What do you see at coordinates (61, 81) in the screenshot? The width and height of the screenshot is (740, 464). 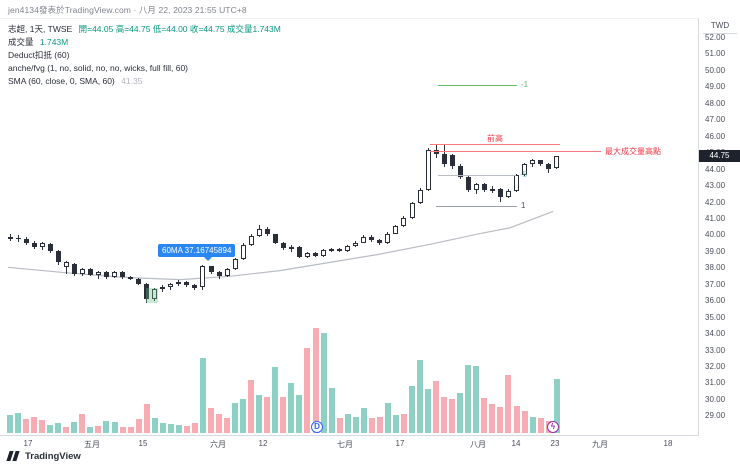 I see `sma-indicator-label: SMA (60, close, 0, SMA, 60)` at bounding box center [61, 81].